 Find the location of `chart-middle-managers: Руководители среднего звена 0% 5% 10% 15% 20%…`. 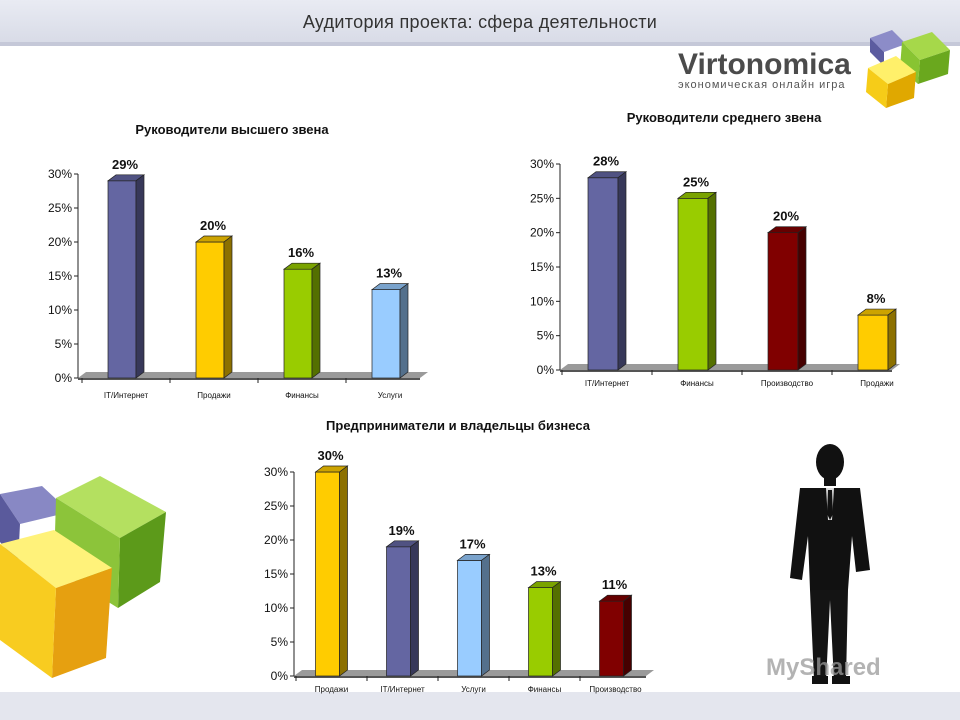

chart-middle-managers: Руководители среднего звена 0% 5% 10% 15% 20%… is located at coordinates (715, 249).